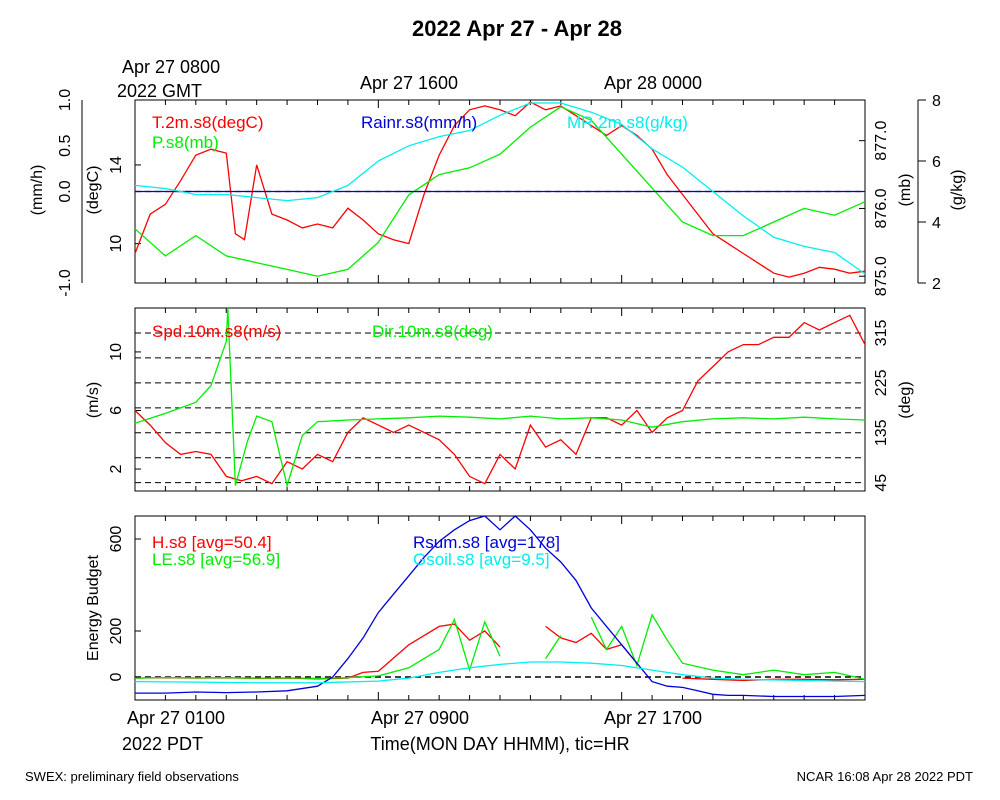 This screenshot has height=800, width=1000. I want to click on mb-tick-label: 876.0, so click(881, 208).